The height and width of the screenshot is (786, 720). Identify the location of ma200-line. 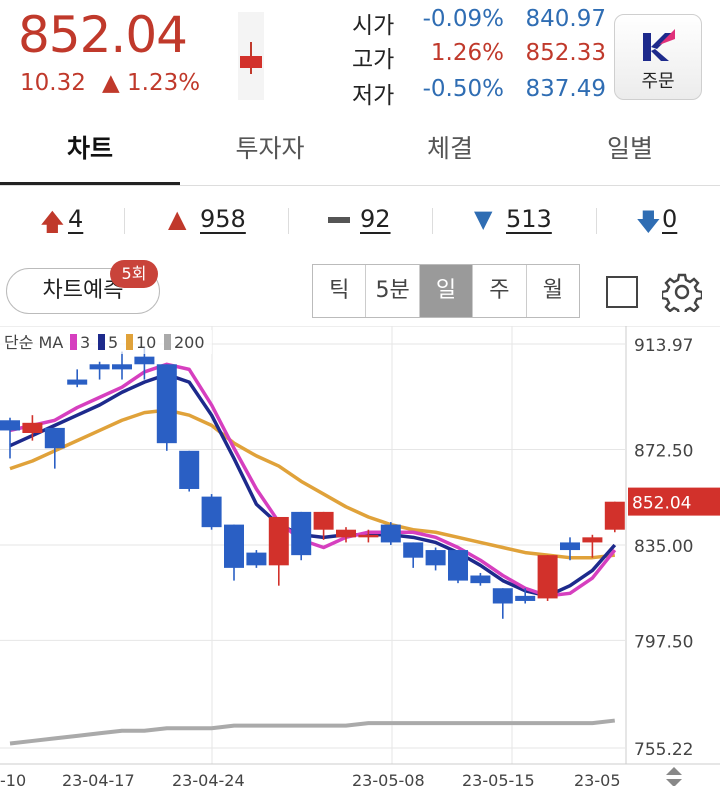
(312, 732).